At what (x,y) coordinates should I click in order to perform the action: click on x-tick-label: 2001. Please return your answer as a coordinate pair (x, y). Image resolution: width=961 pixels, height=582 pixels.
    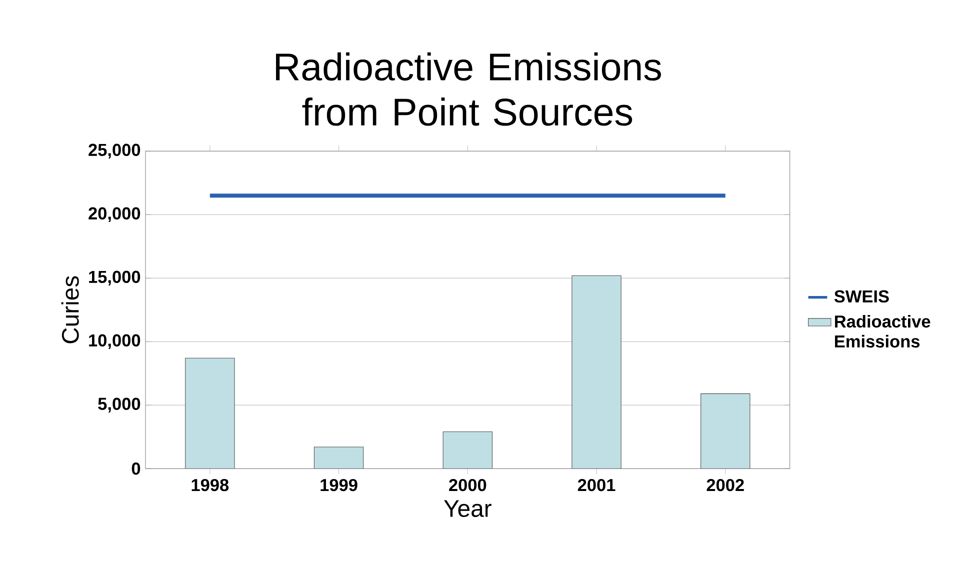
    Looking at the image, I should click on (597, 485).